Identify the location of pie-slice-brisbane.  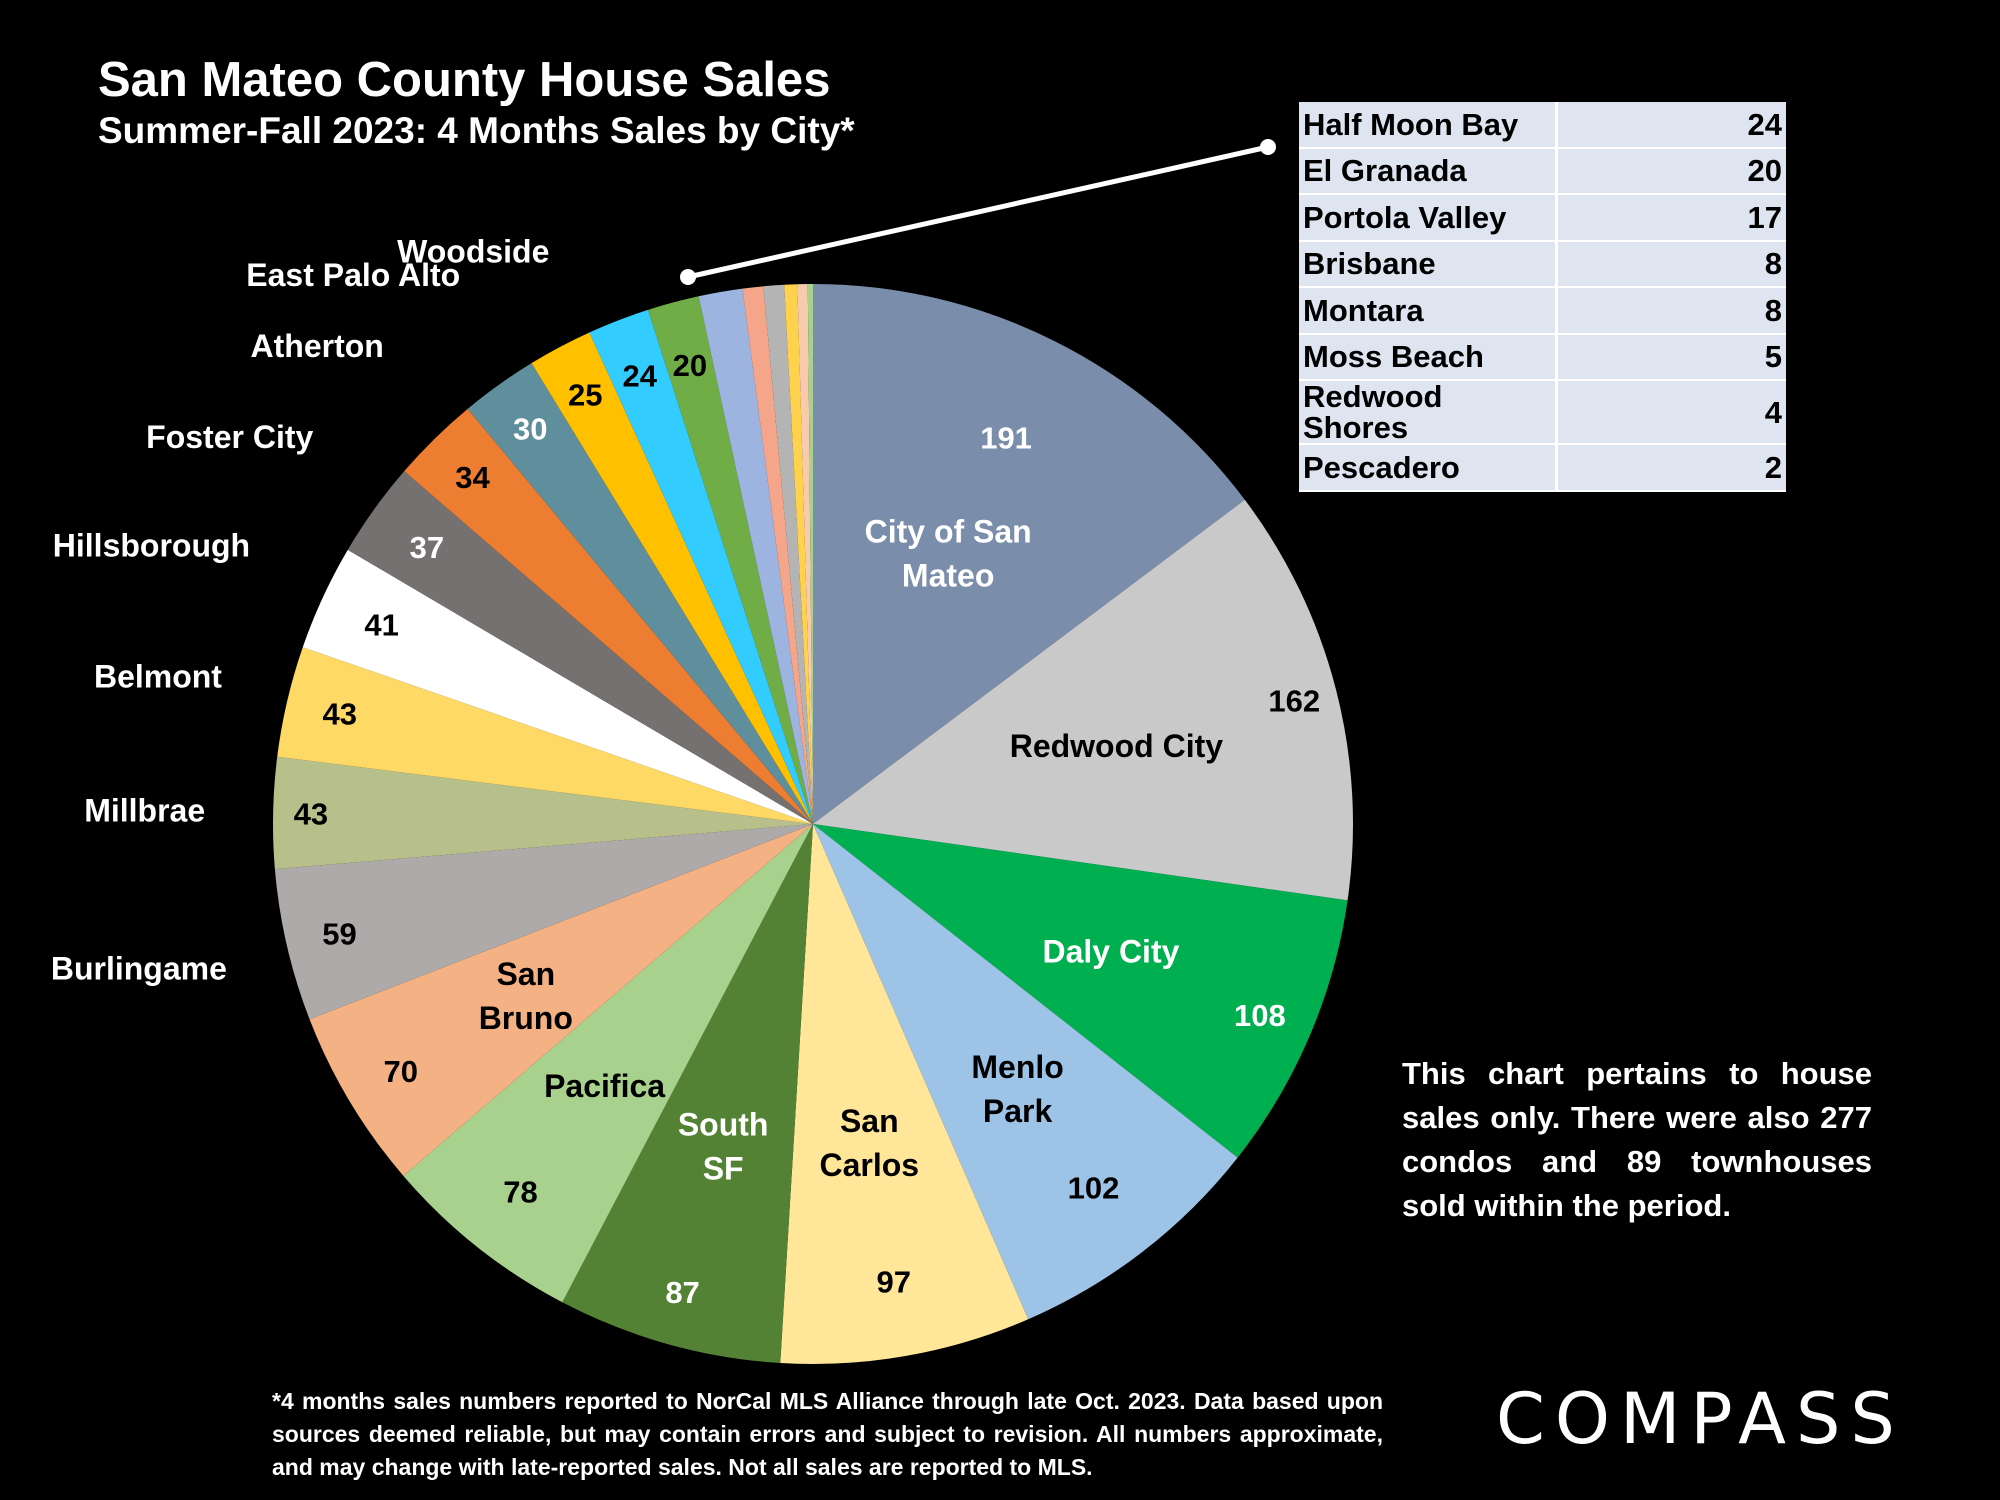
(777, 555).